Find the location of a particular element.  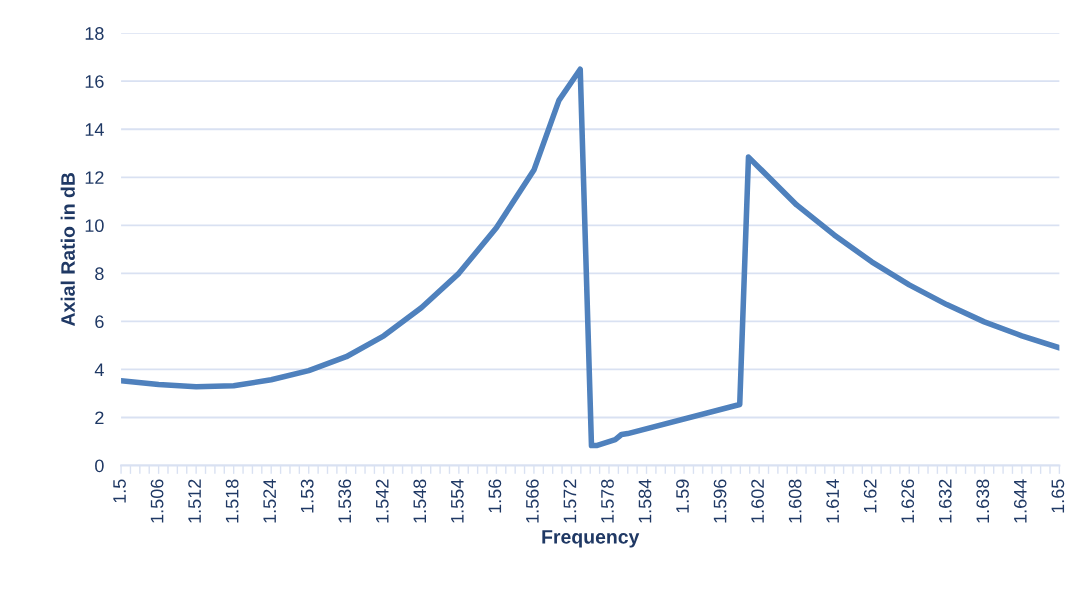

x-tick-label: 1.614 is located at coordinates (833, 501).